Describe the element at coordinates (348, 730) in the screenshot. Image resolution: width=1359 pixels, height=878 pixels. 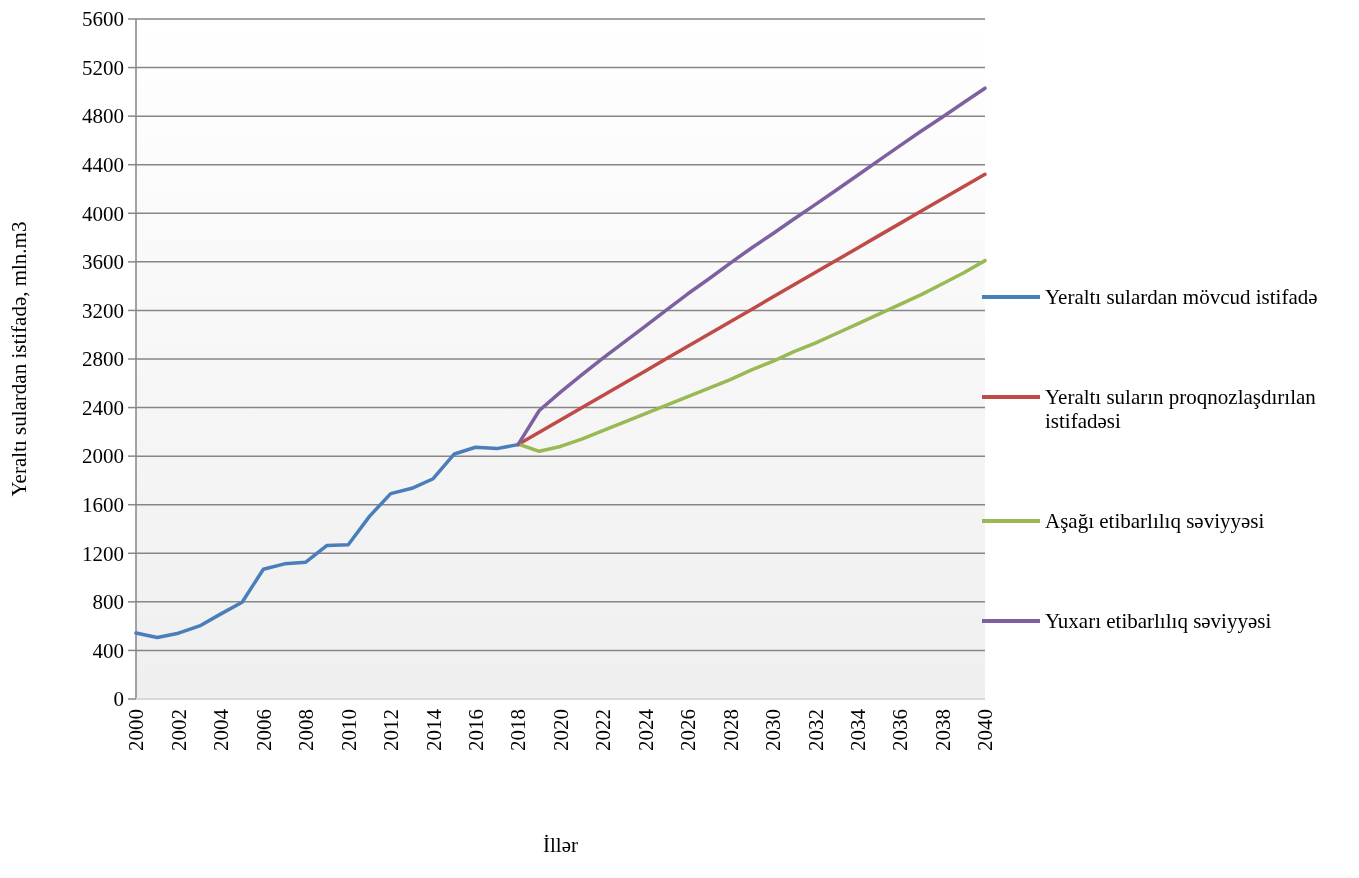
I see `x-tick-label: 2010` at that location.